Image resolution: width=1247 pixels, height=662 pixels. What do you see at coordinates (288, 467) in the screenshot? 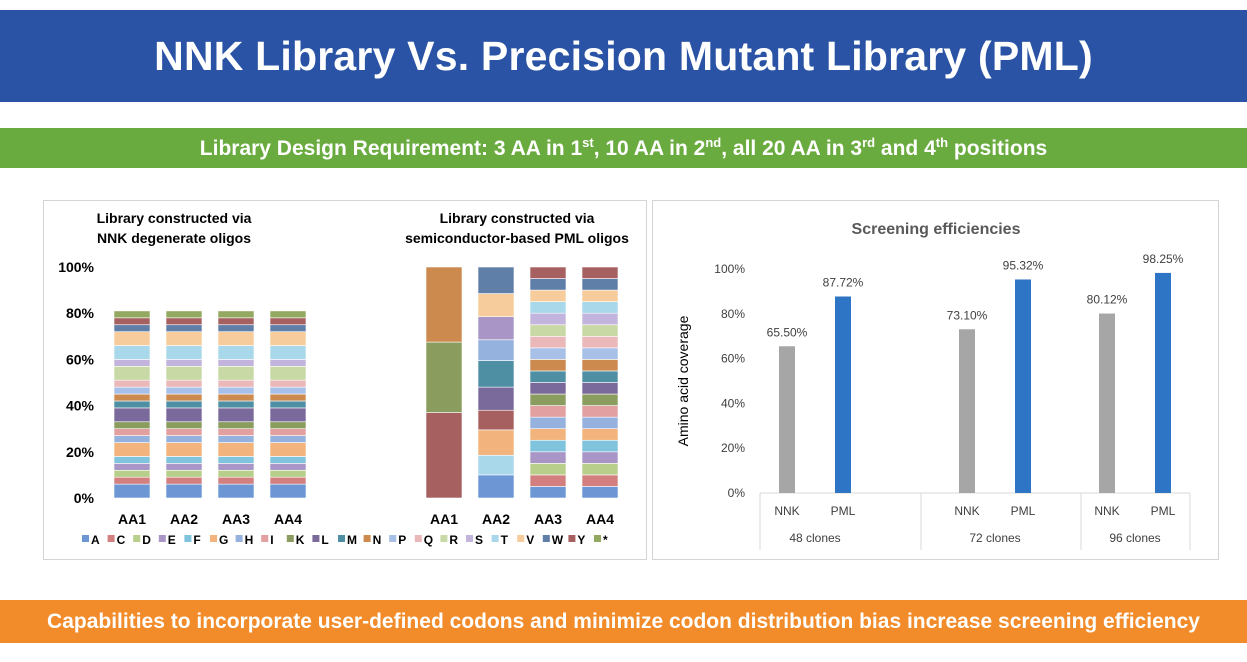
I see `nnk-bar-AA4-segment-E` at bounding box center [288, 467].